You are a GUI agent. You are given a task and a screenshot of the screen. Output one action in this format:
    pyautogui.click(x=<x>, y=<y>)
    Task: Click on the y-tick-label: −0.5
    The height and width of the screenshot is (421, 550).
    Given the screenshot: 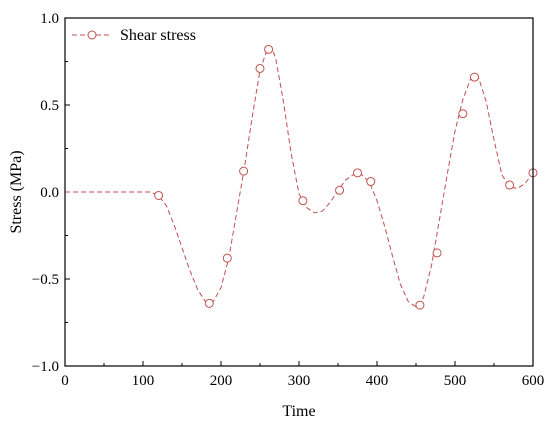 What is the action you would take?
    pyautogui.click(x=45, y=280)
    